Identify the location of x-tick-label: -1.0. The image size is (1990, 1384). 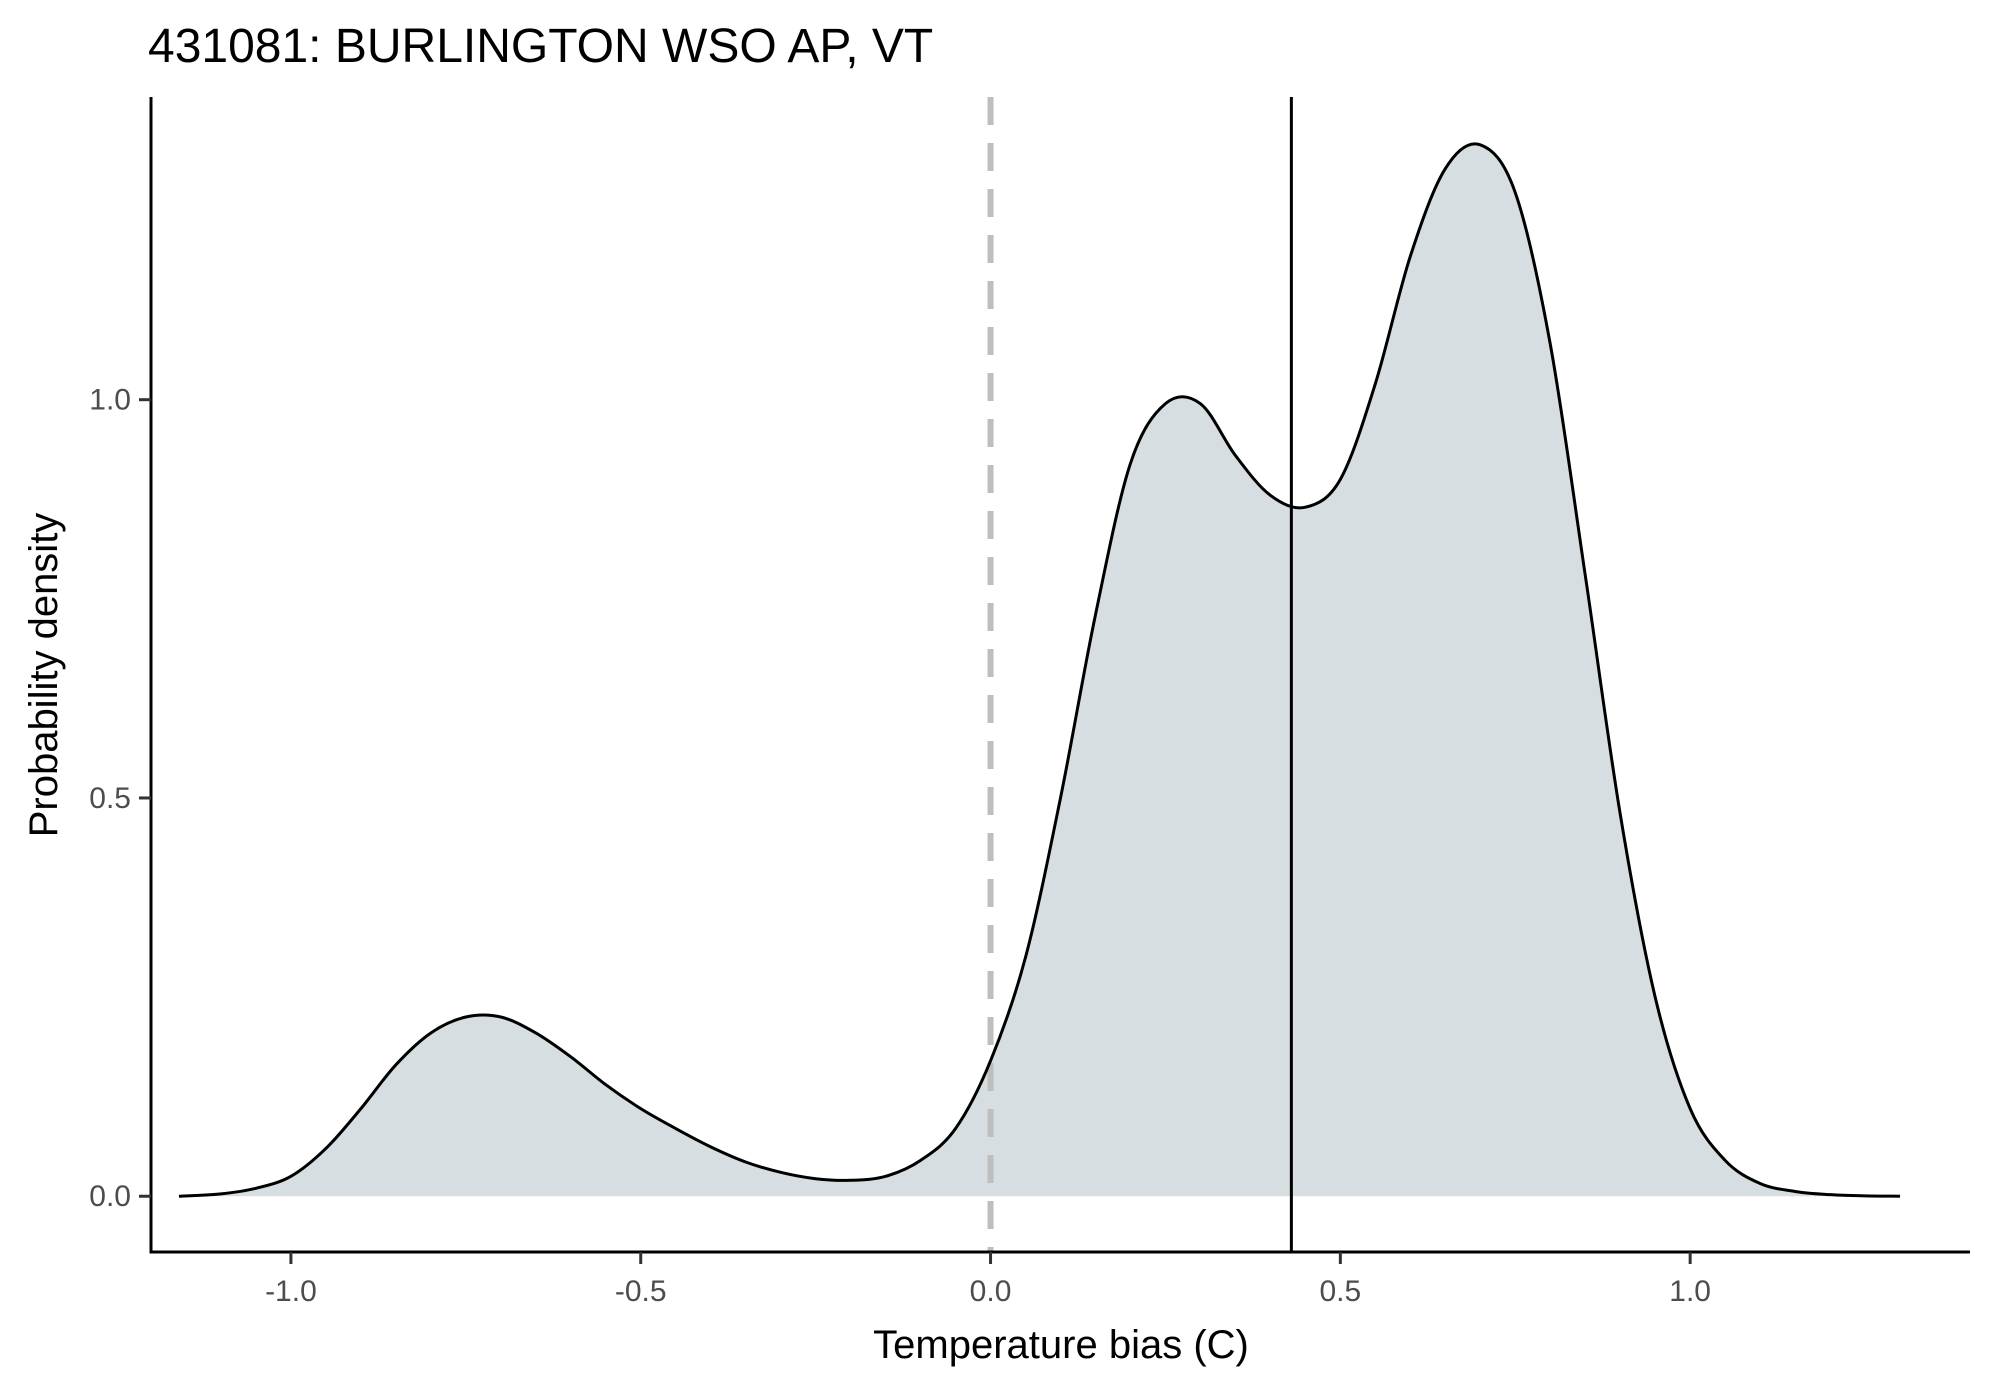
(291, 1291).